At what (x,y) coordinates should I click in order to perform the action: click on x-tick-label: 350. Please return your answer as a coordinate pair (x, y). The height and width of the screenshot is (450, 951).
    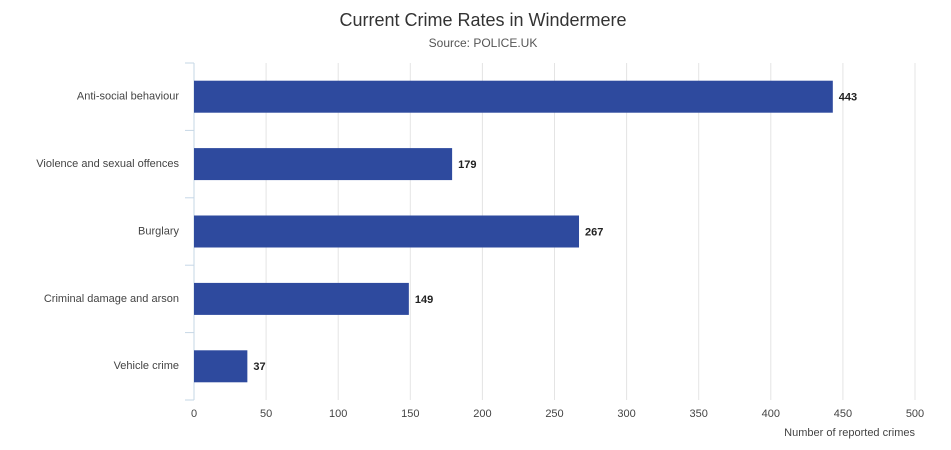
    Looking at the image, I should click on (699, 414).